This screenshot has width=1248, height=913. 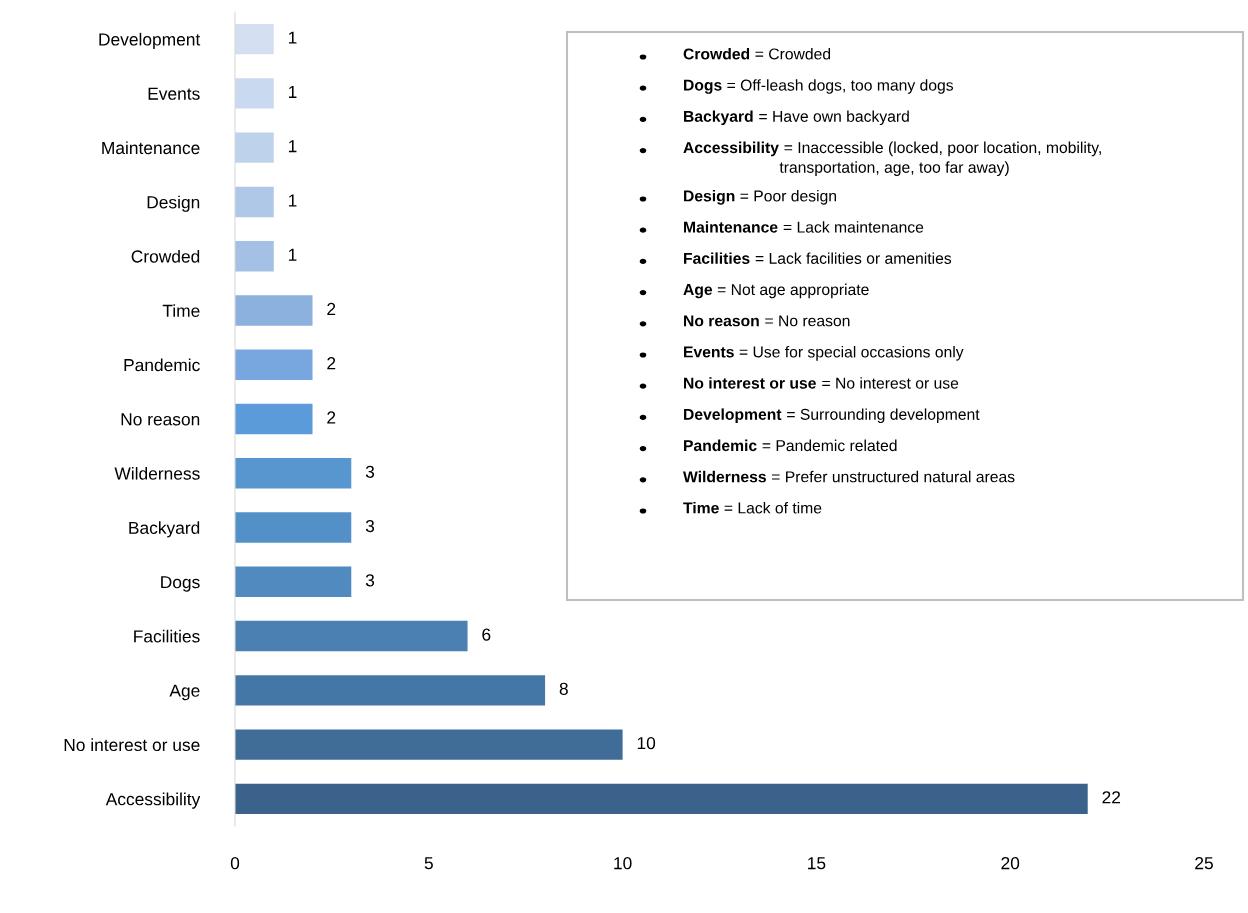 What do you see at coordinates (818, 258) in the screenshot?
I see `annotation: Facilities = Lack facilities or amenities` at bounding box center [818, 258].